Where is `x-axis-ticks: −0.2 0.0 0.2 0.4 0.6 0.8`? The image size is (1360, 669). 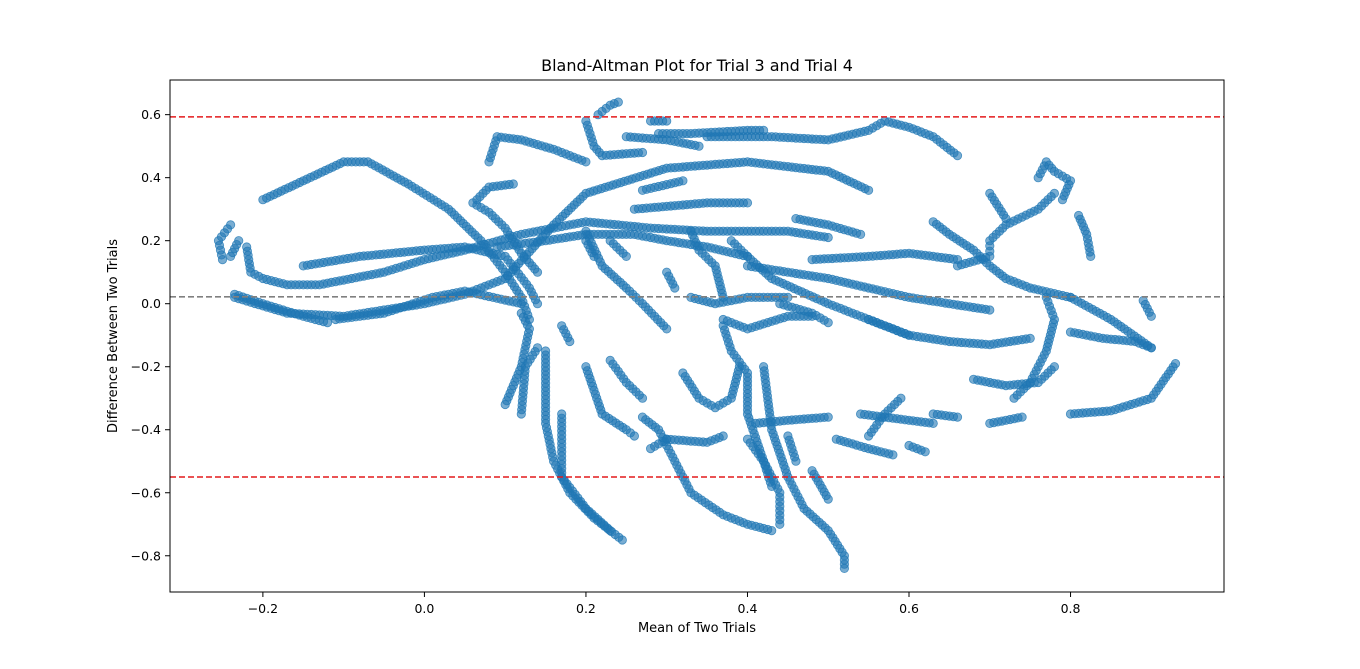 x-axis-ticks: −0.2 0.0 0.2 0.4 0.6 0.8 is located at coordinates (664, 604).